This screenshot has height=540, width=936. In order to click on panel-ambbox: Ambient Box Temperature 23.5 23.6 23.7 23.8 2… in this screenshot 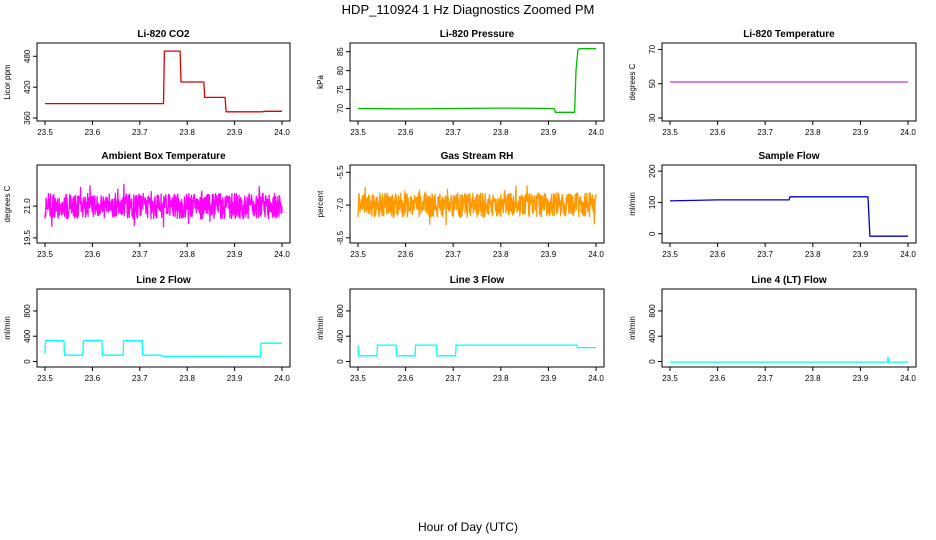, I will do `click(147, 205)`.